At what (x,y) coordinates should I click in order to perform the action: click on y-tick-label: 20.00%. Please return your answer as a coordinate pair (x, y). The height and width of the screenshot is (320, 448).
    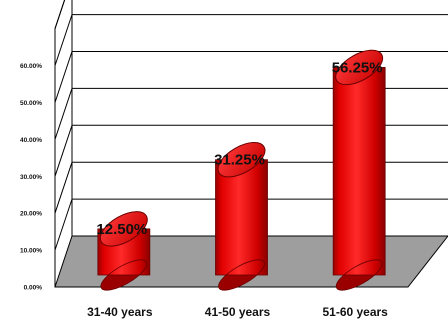
    Looking at the image, I should click on (31, 214).